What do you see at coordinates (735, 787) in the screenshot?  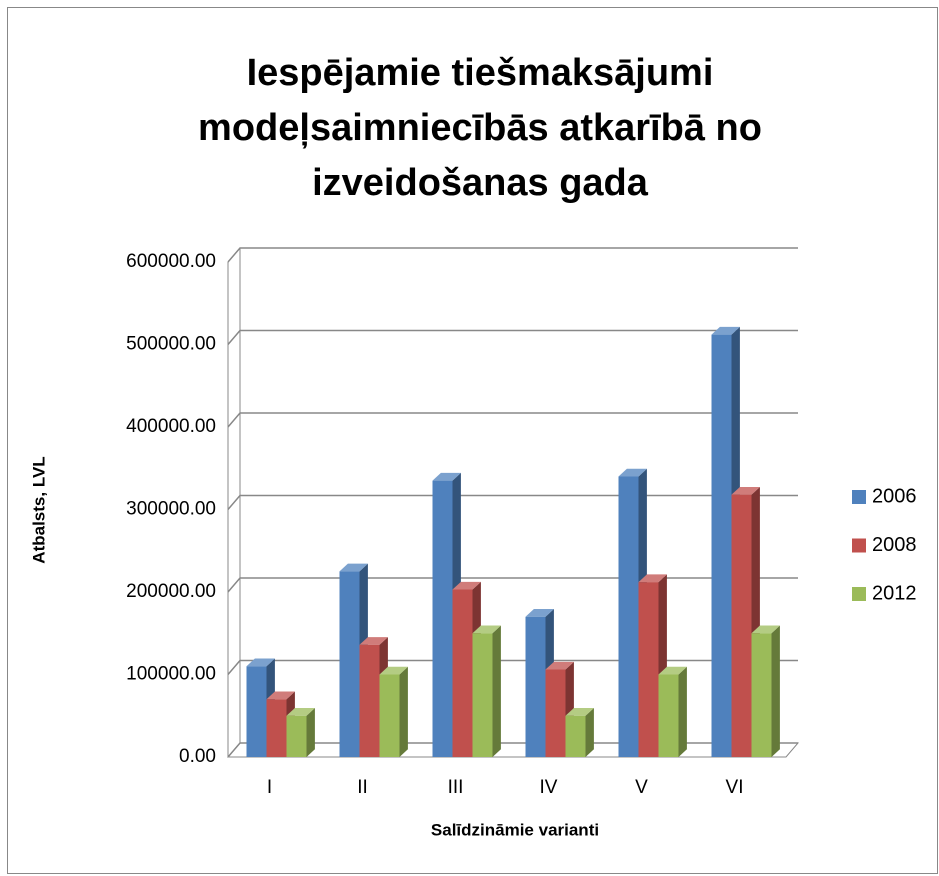 I see `x-tick-label: VI` at bounding box center [735, 787].